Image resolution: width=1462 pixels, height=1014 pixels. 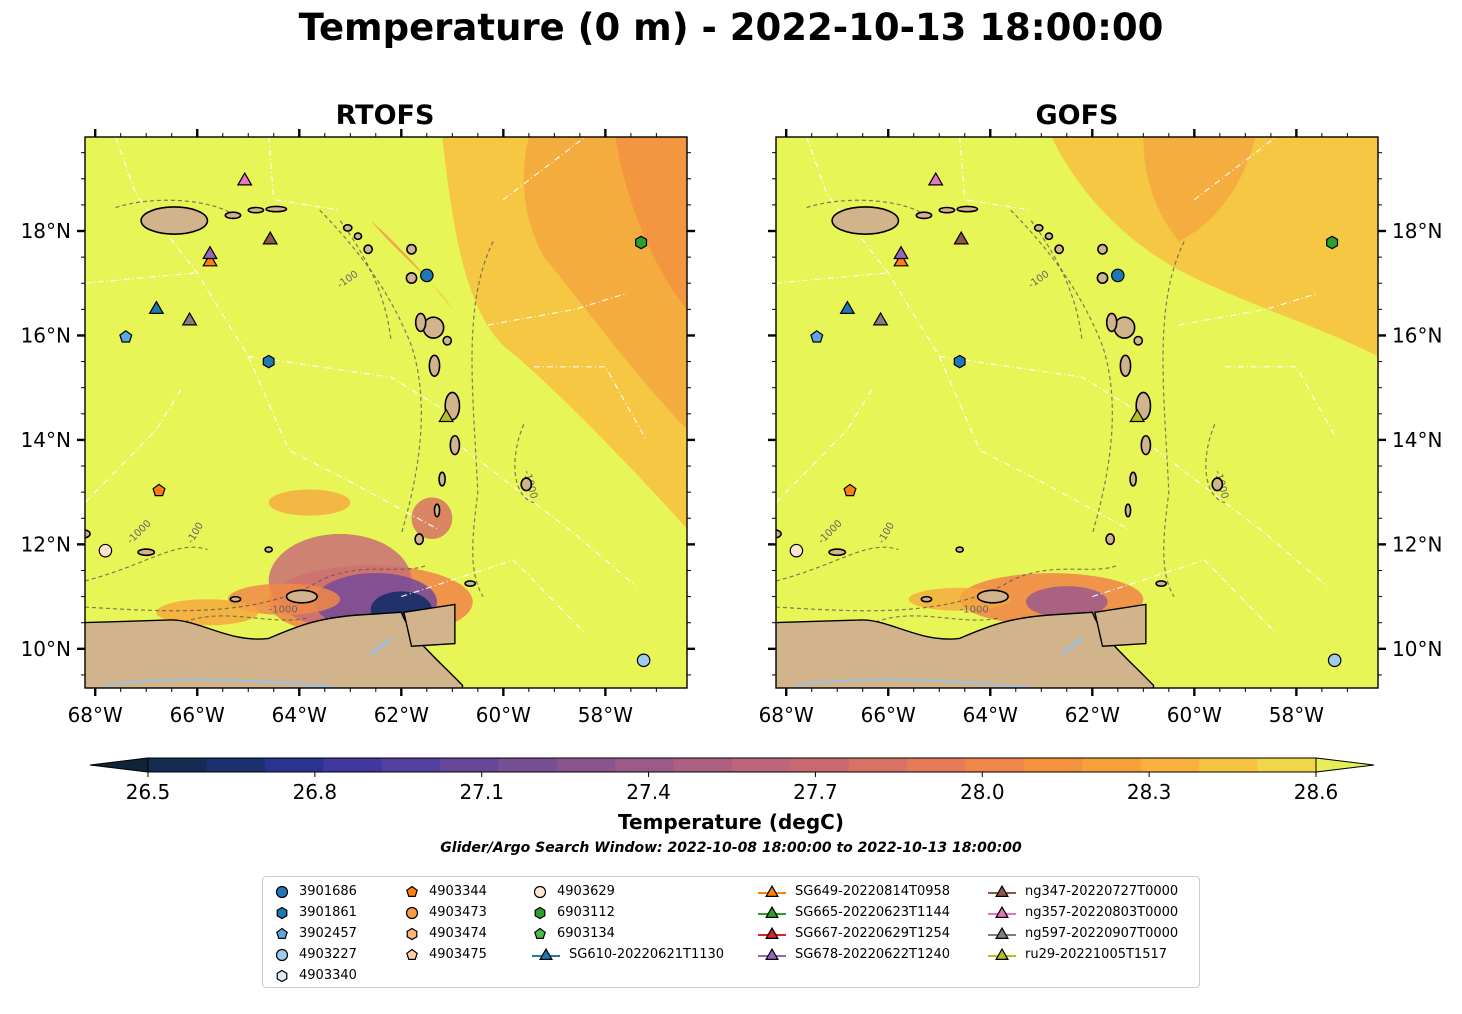 What do you see at coordinates (974, 609) in the screenshot?
I see `contour-label: -1000` at bounding box center [974, 609].